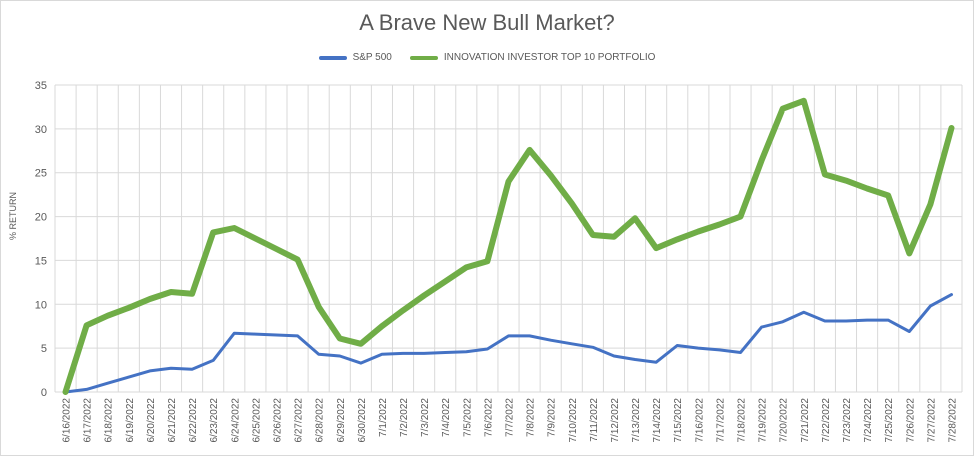 This screenshot has height=456, width=974. Describe the element at coordinates (889, 420) in the screenshot. I see `x-tick-label: 7/25/2022` at that location.